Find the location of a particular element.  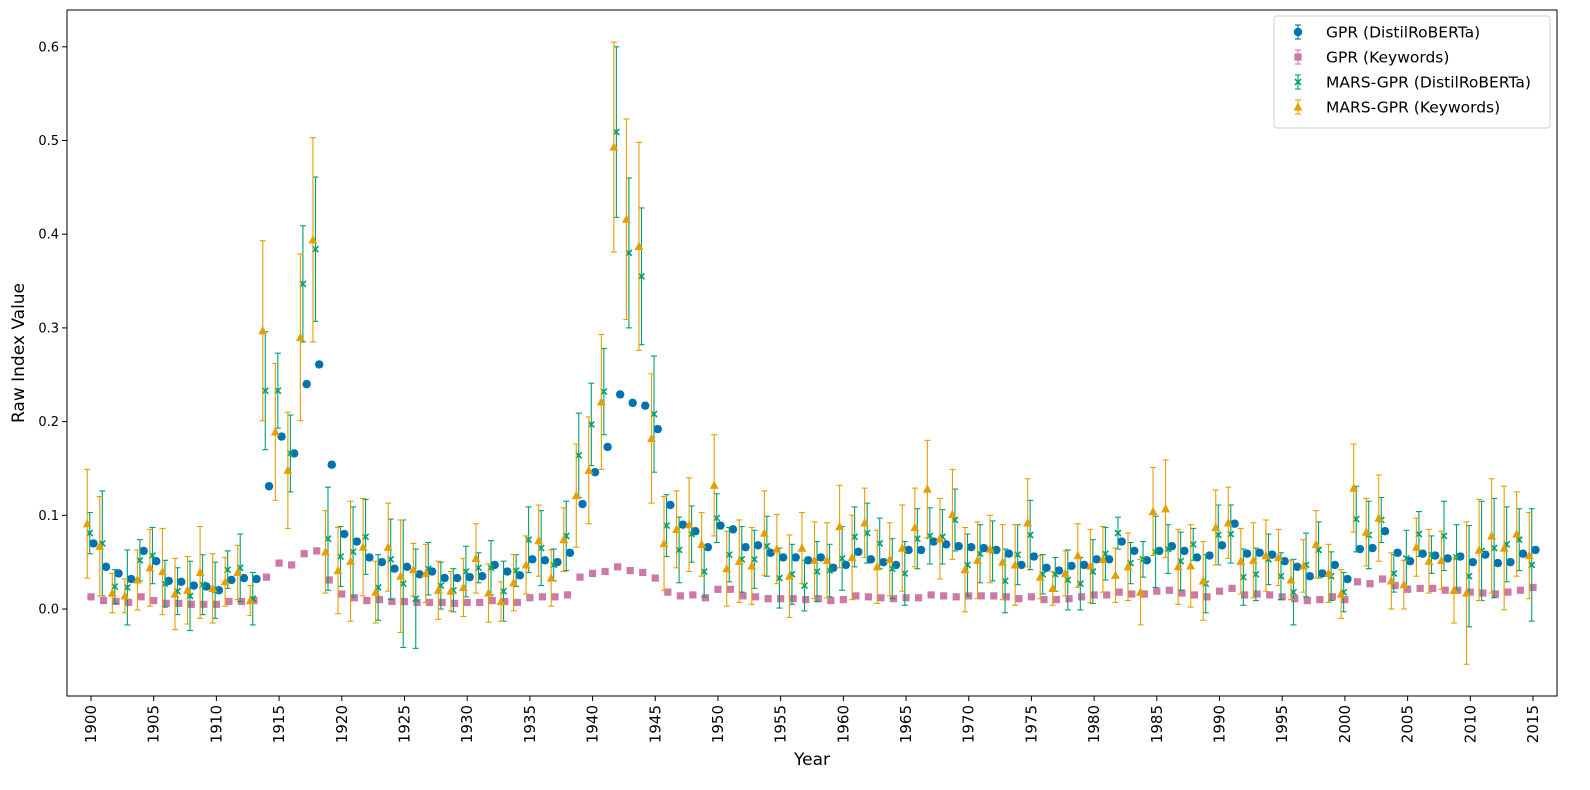

x-axis-label: Year is located at coordinates (811, 760).